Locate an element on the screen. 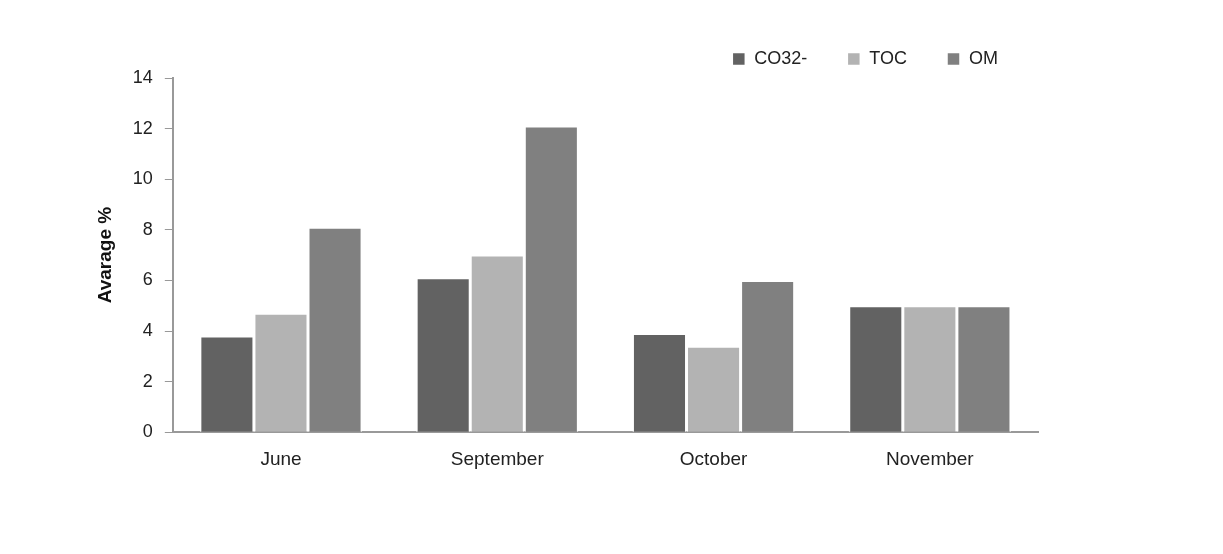  x-tick-label: June is located at coordinates (281, 458).